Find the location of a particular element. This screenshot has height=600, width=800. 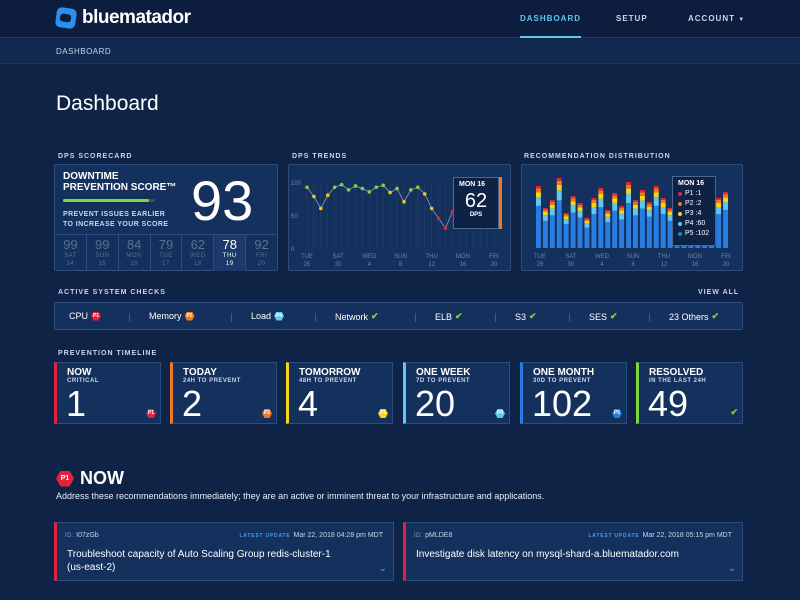

system-check-item: 23 Others ✔ is located at coordinates (694, 316).